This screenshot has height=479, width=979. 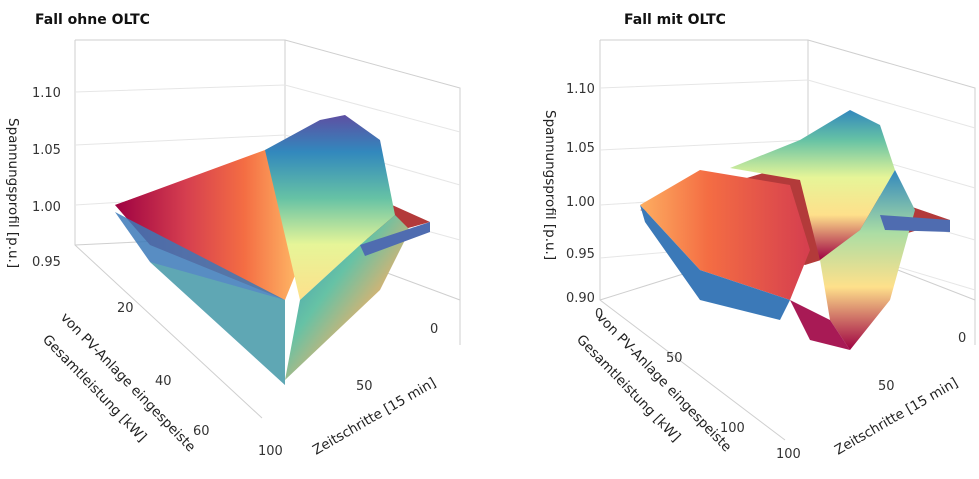 What do you see at coordinates (732, 428) in the screenshot?
I see `y-tick-label: 100` at bounding box center [732, 428].